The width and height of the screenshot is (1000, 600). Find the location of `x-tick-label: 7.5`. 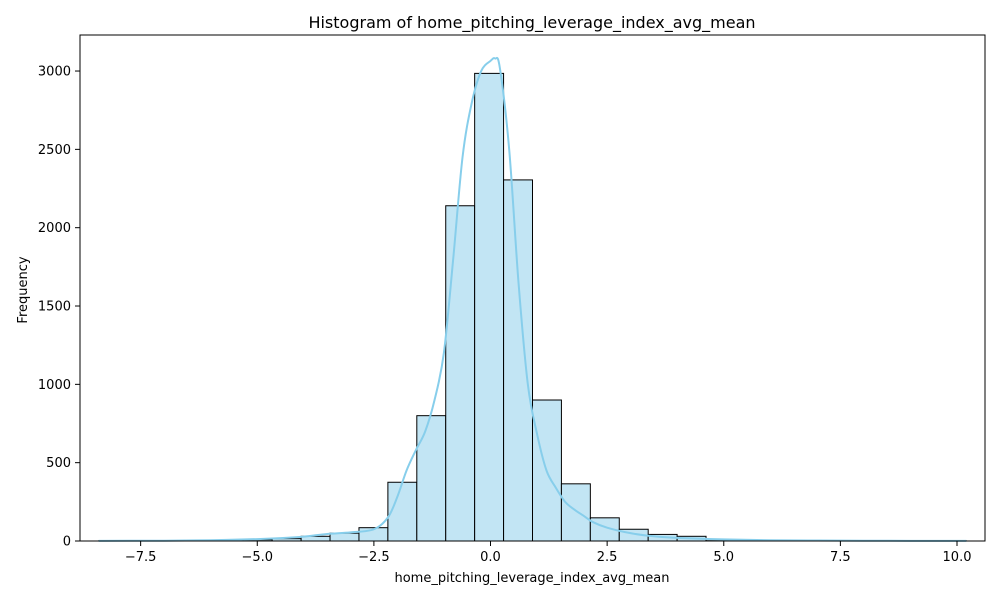

x-tick-label: 7.5 is located at coordinates (840, 557).